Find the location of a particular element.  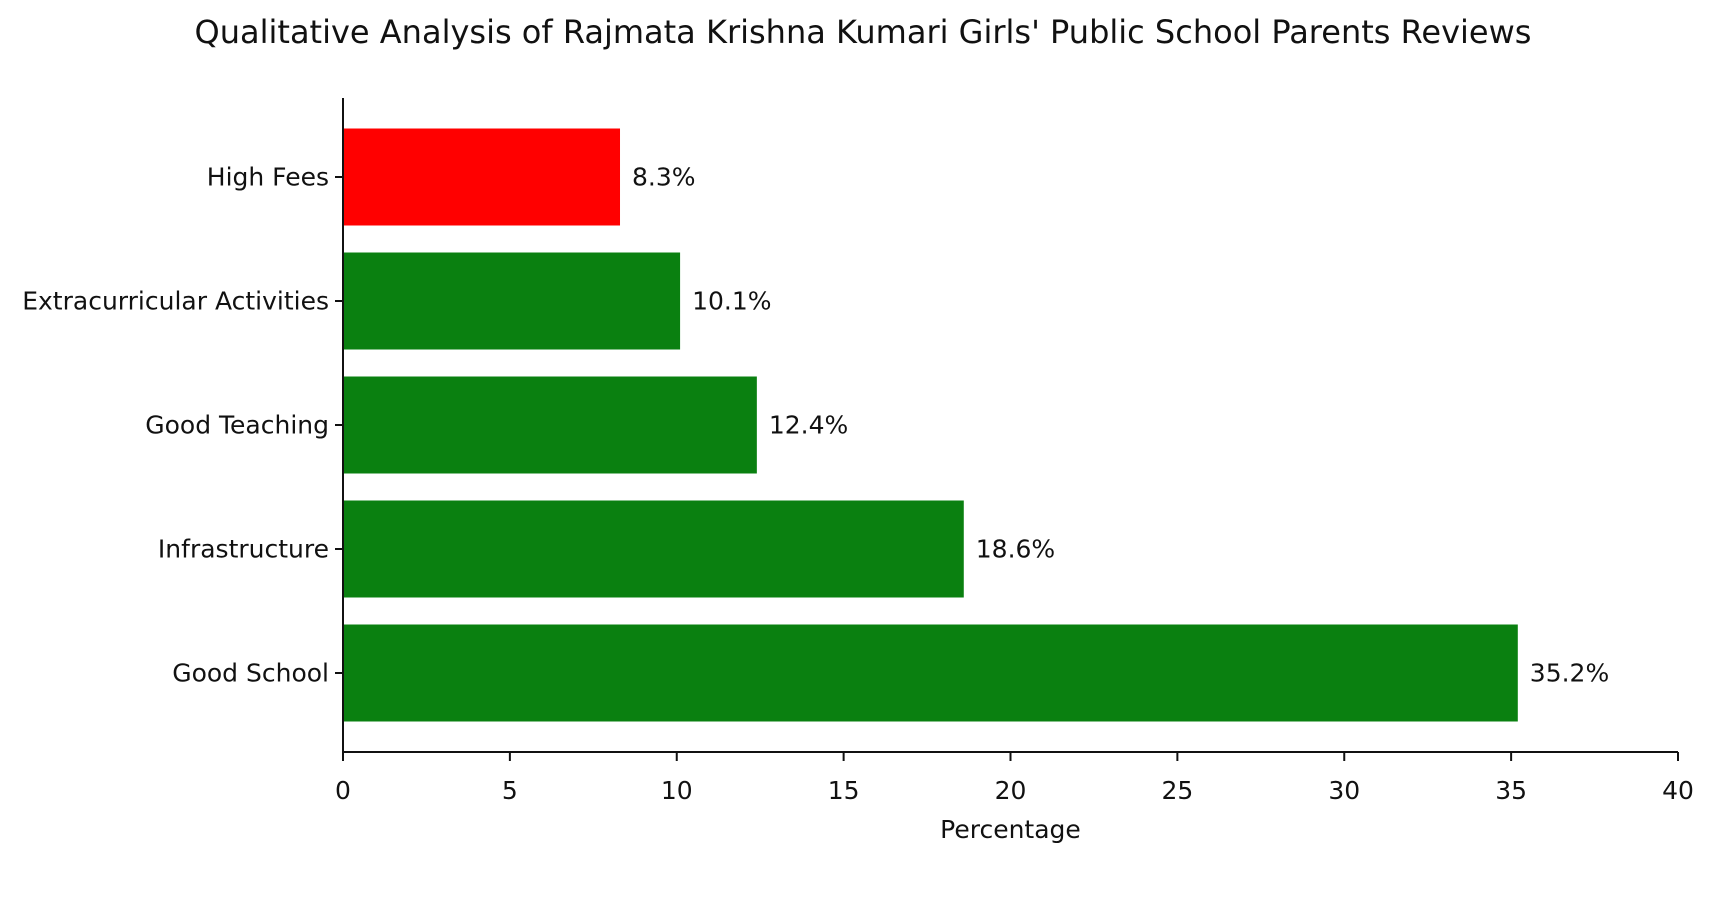

x-tick-label-6: 30 is located at coordinates (1344, 790).